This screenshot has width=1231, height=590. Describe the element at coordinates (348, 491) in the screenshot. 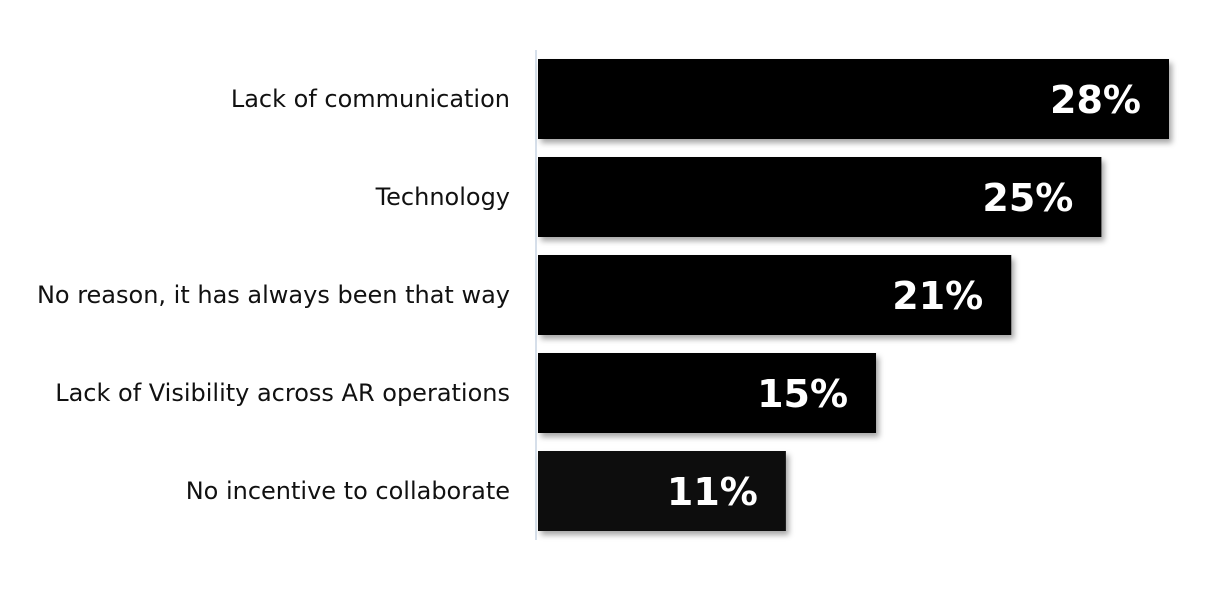

I see `category-label: No incentive to collaborate` at that location.